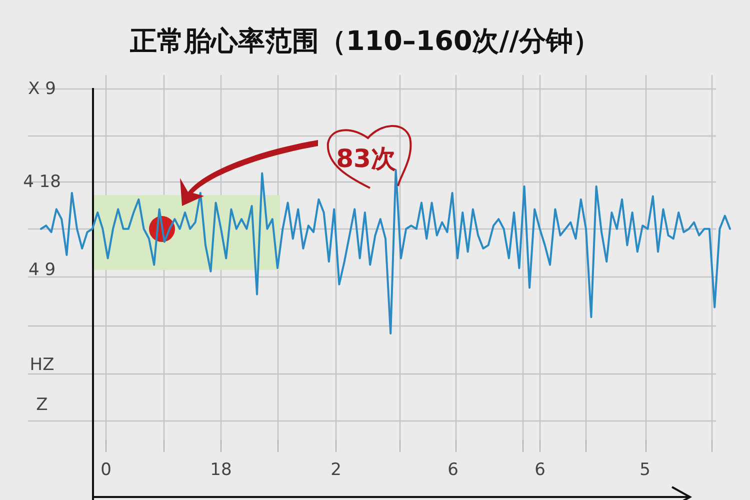  I want to click on annotation: 4 18, so click(42, 182).